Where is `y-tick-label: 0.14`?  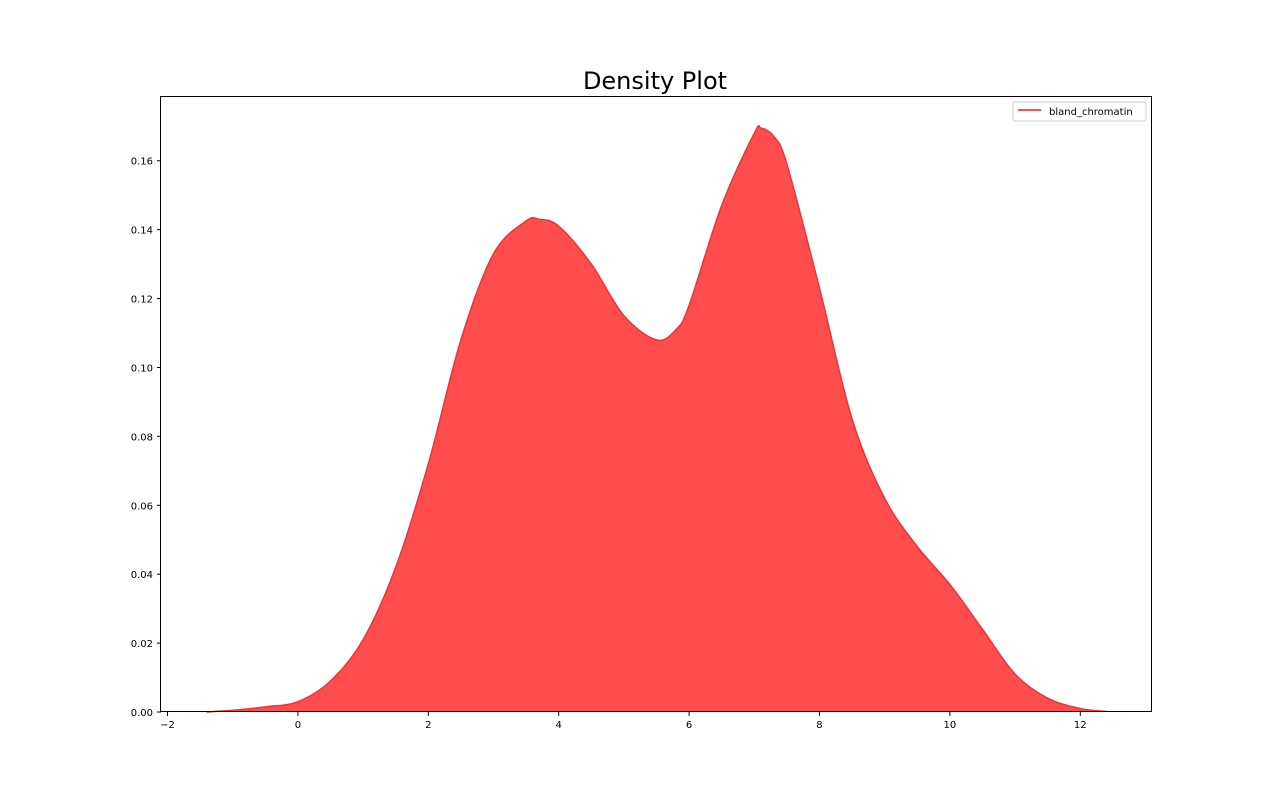 y-tick-label: 0.14 is located at coordinates (142, 231).